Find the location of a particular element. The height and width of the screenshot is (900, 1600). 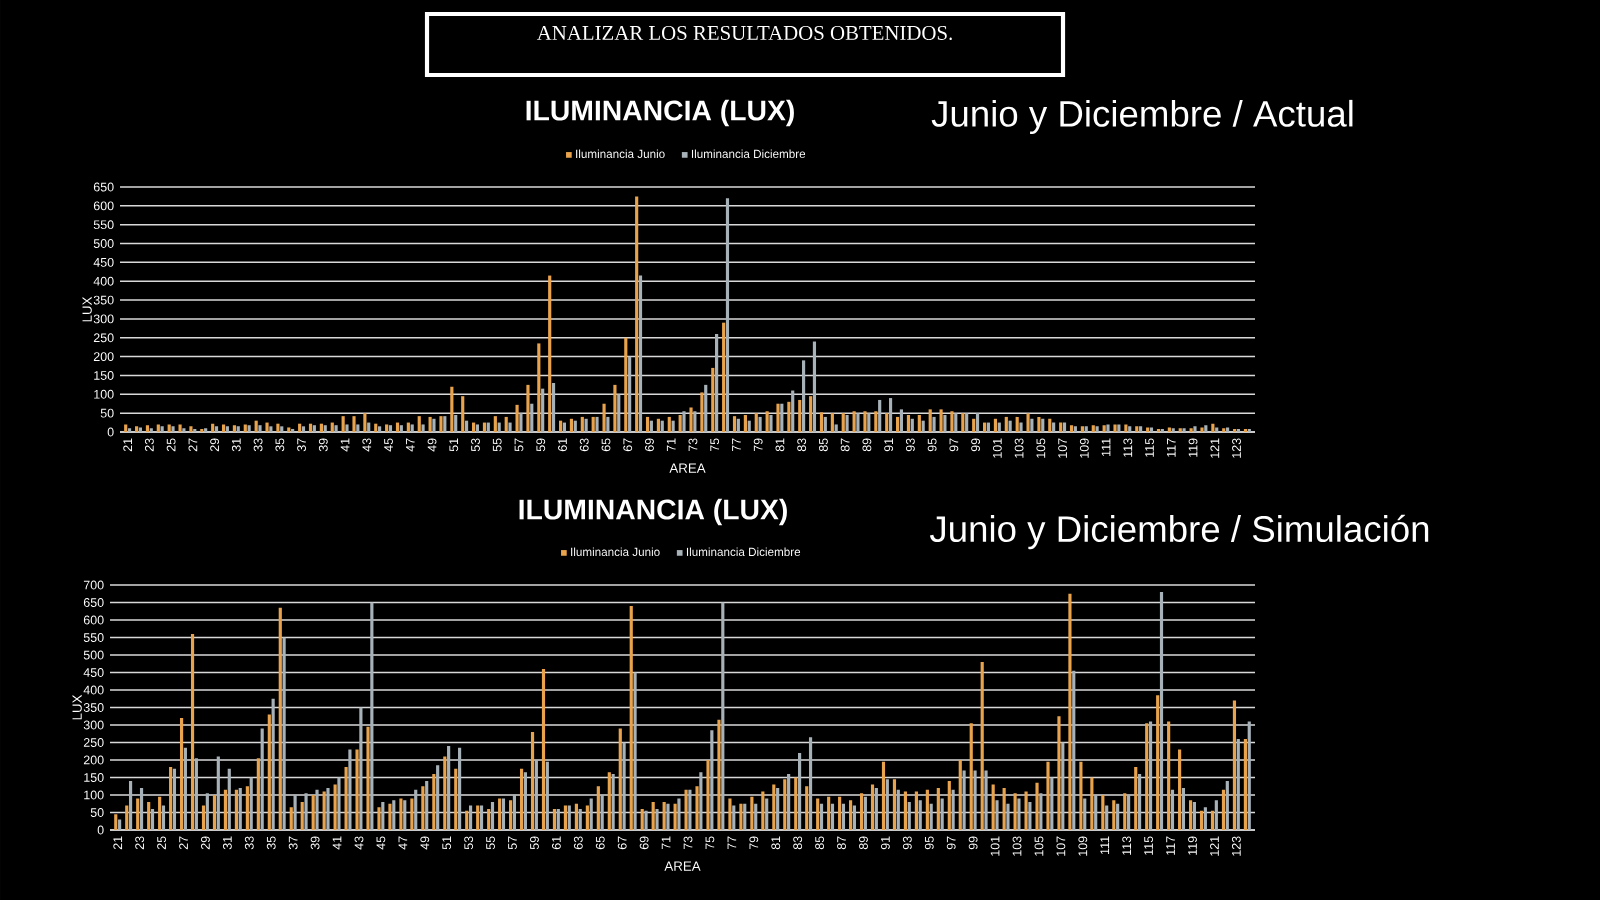

x-tick-label: 113 is located at coordinates (1127, 845).